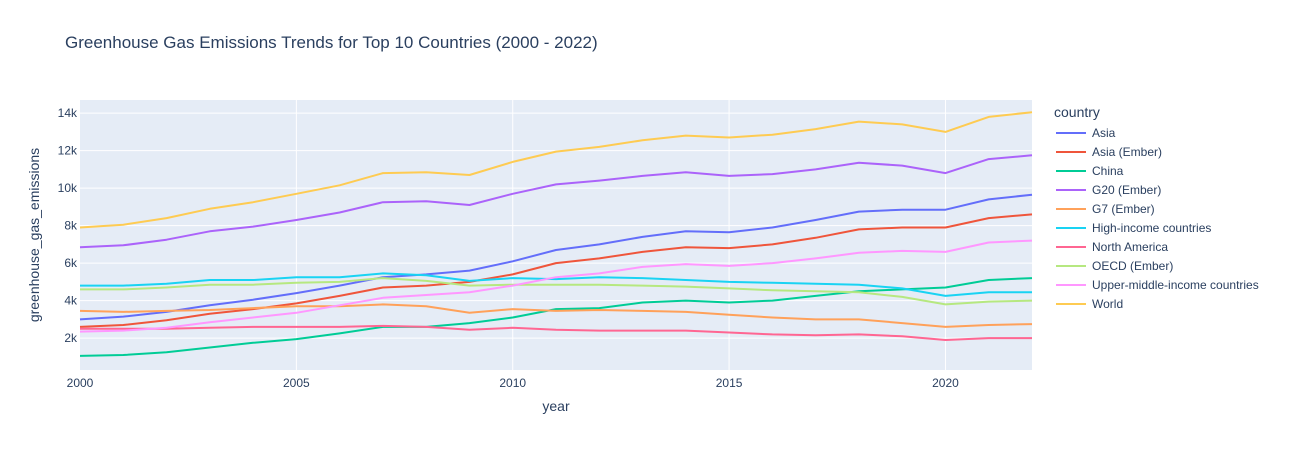  I want to click on legend-label: Asia (Ember), so click(1127, 151).